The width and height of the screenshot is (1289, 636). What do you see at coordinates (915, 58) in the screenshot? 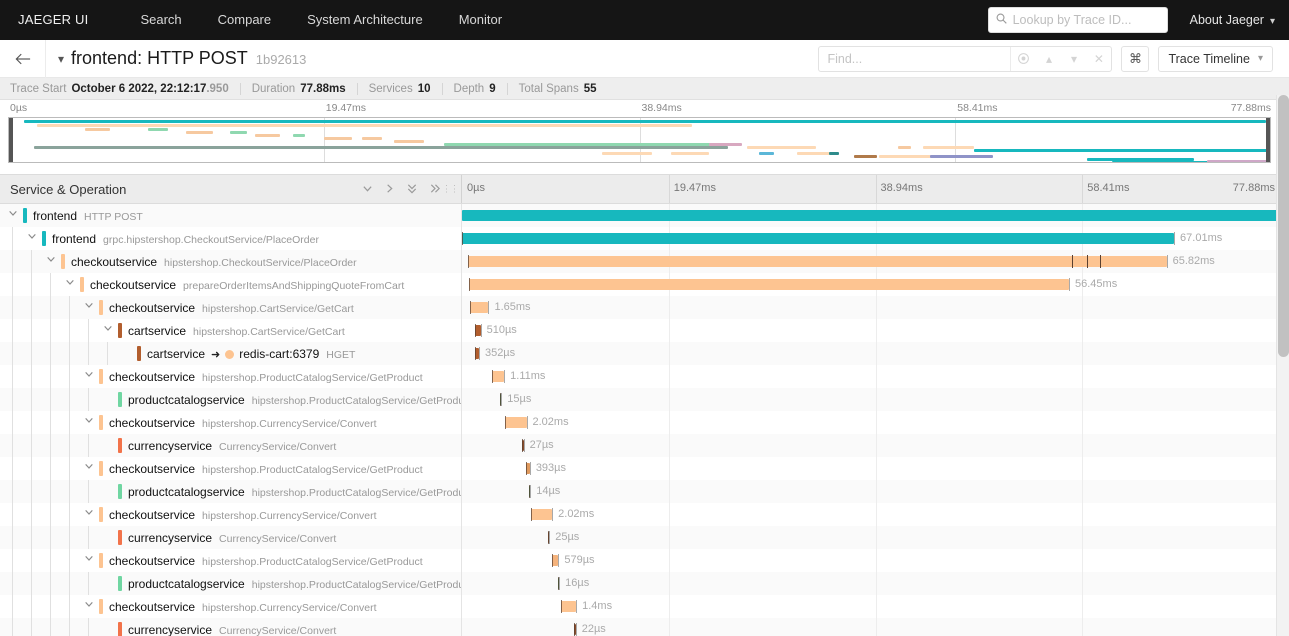
I see `find-input` at bounding box center [915, 58].